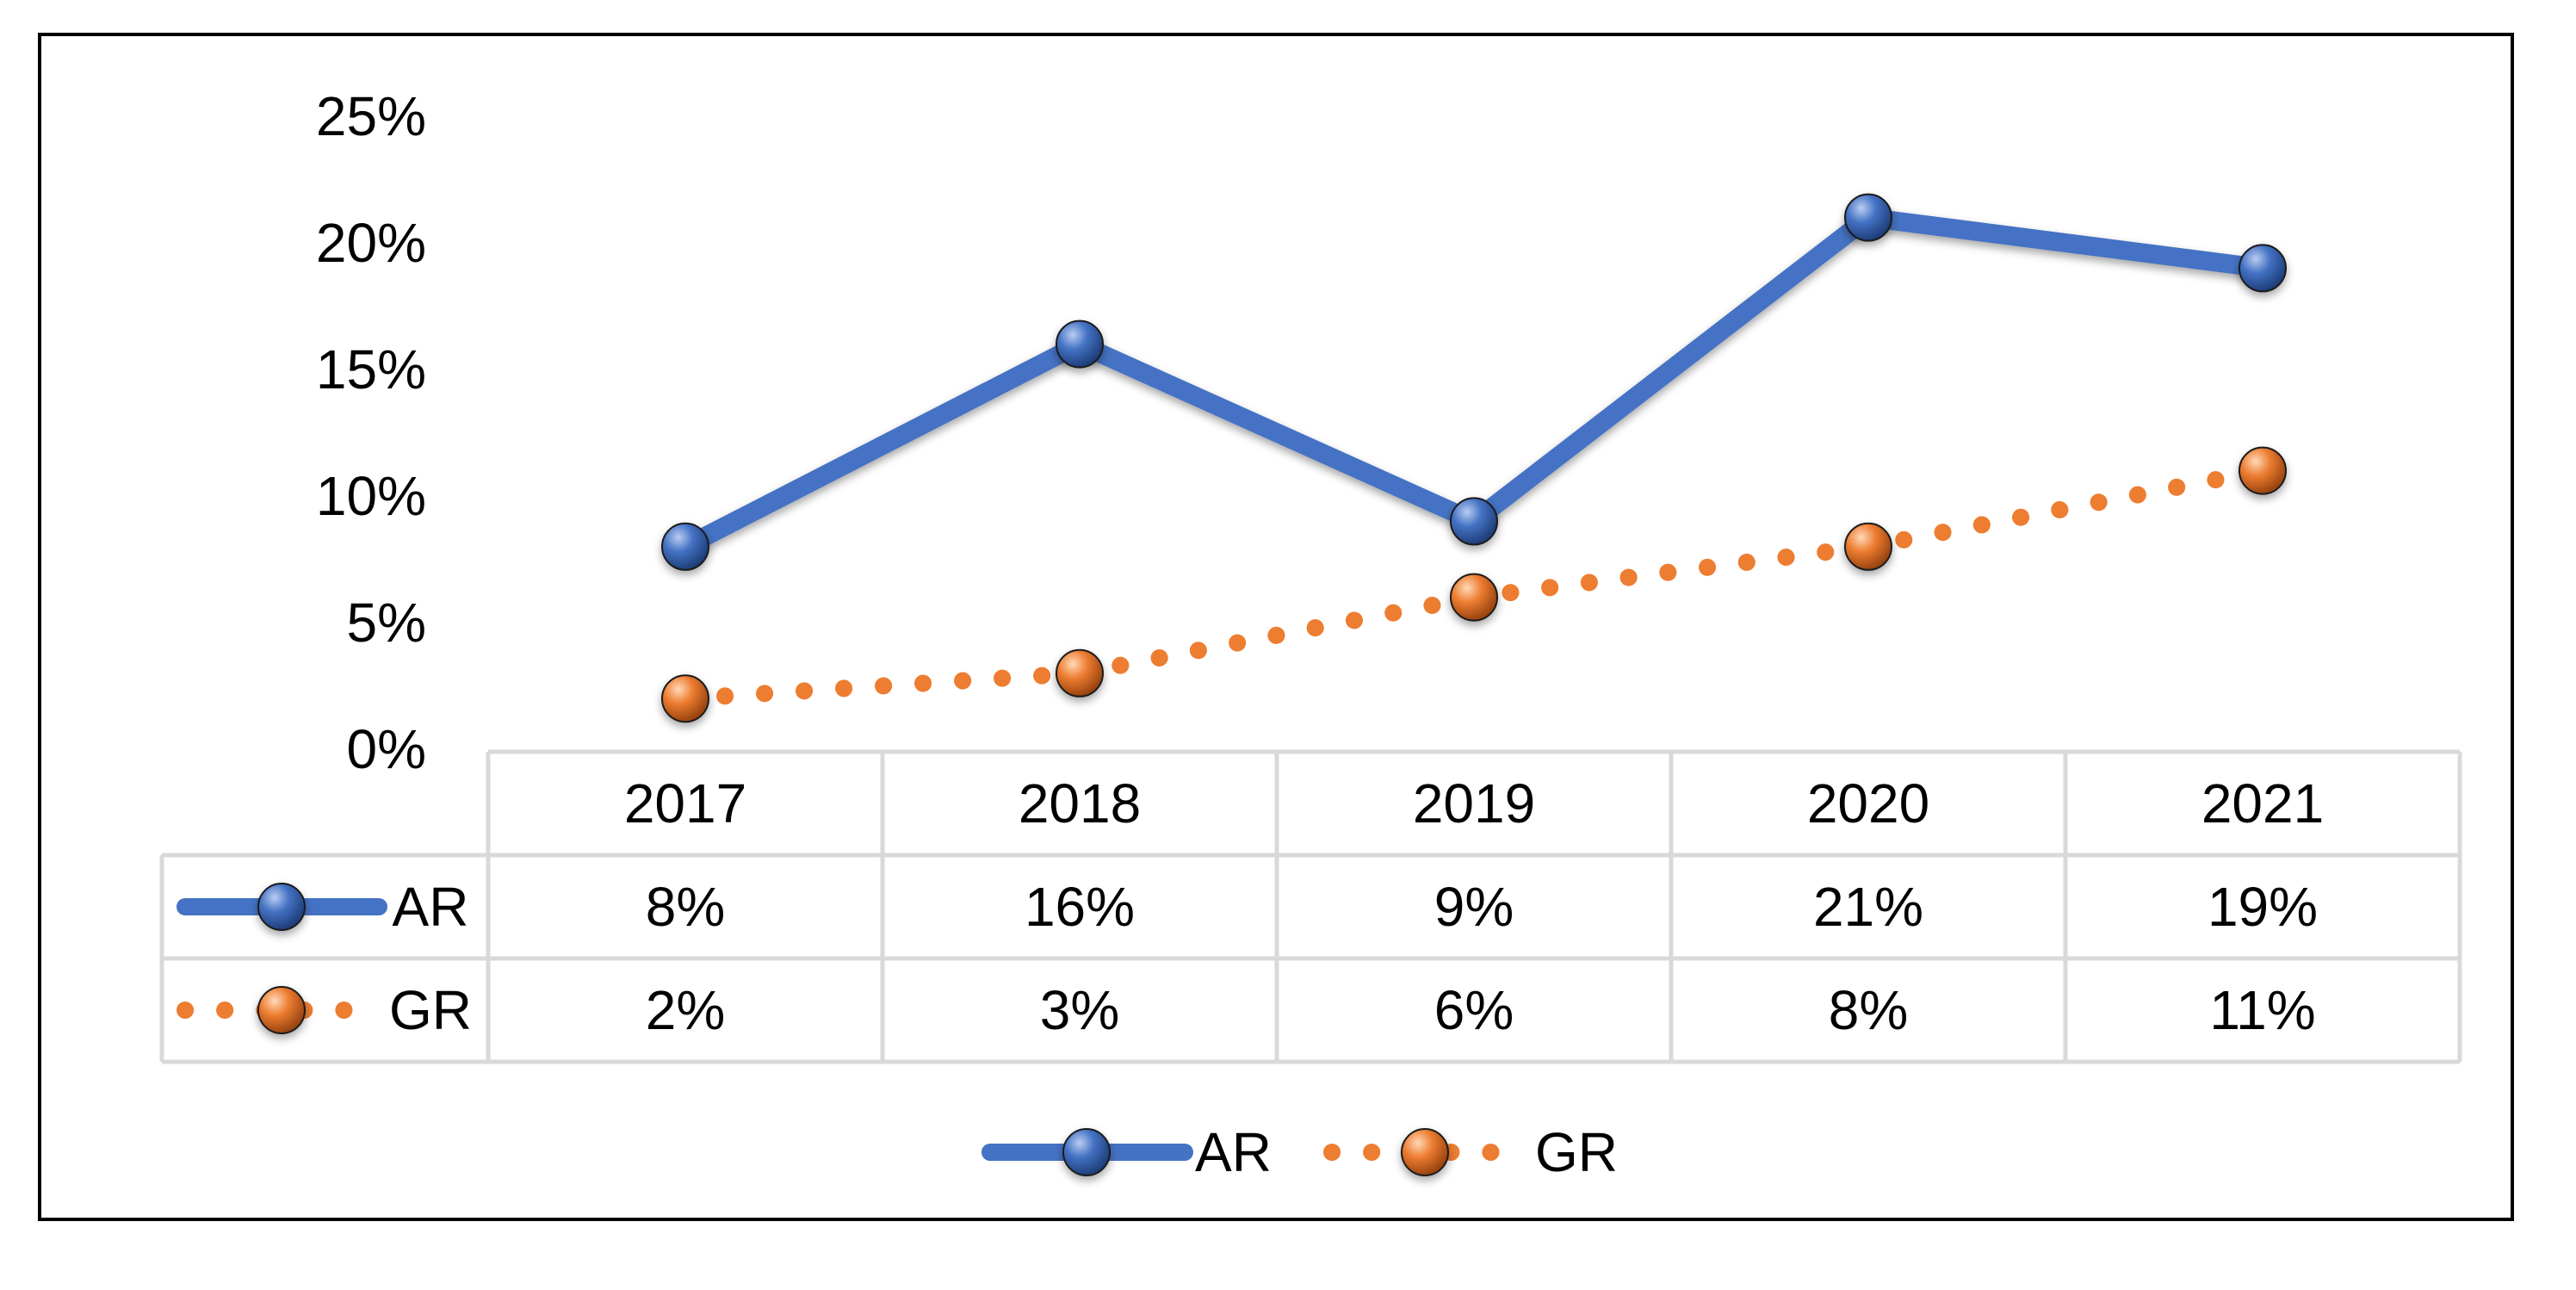  Describe the element at coordinates (686, 1010) in the screenshot. I see `table-cell-gr: 2%` at that location.